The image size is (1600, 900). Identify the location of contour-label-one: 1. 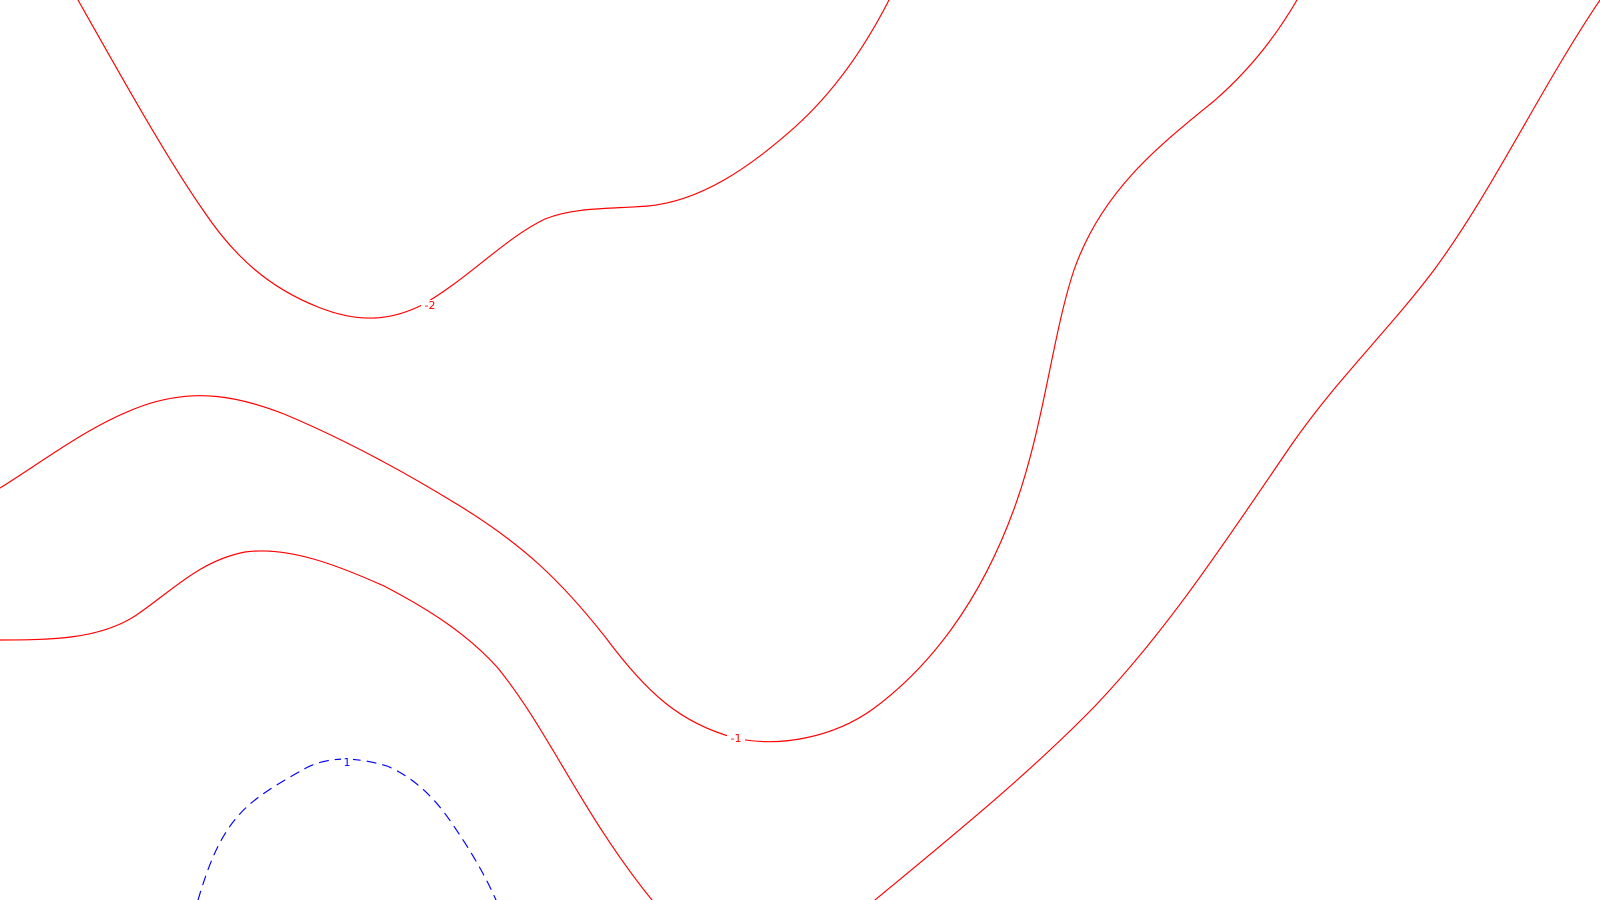
(347, 762).